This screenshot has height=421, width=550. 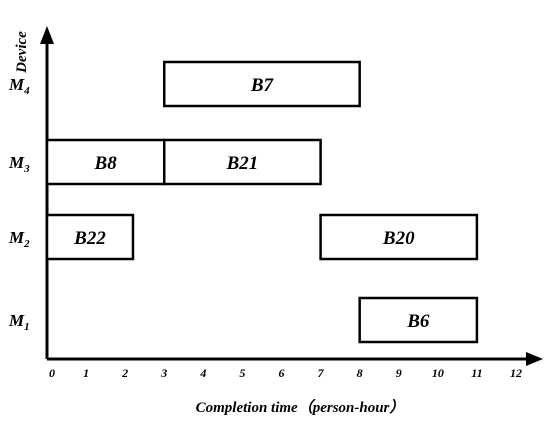 I want to click on task-label: B20, so click(x=398, y=238).